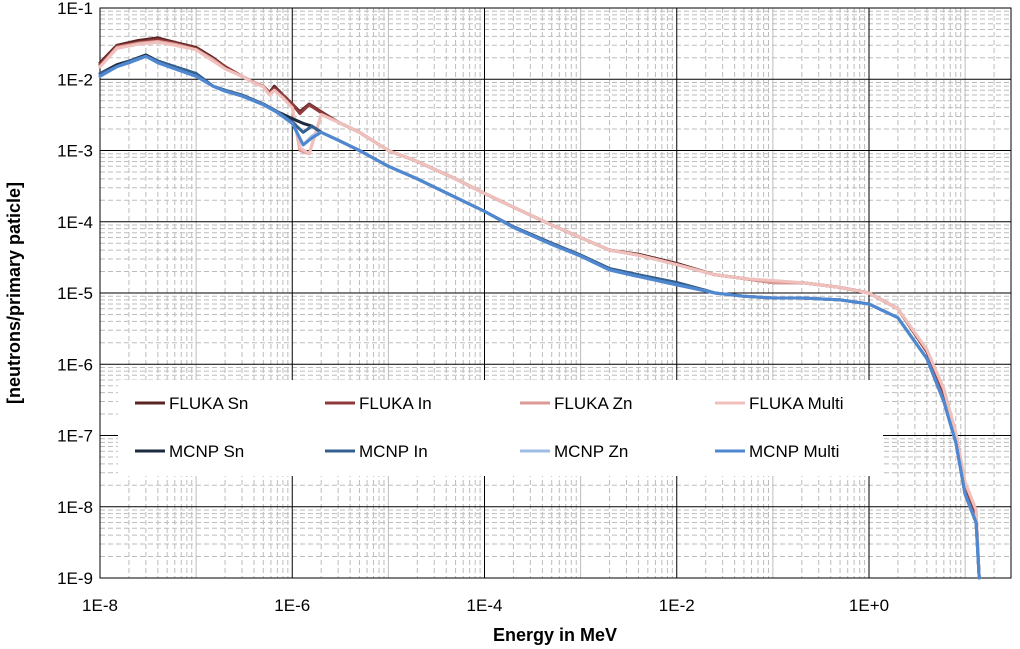 The height and width of the screenshot is (649, 1020). I want to click on legend-box, so click(500, 428).